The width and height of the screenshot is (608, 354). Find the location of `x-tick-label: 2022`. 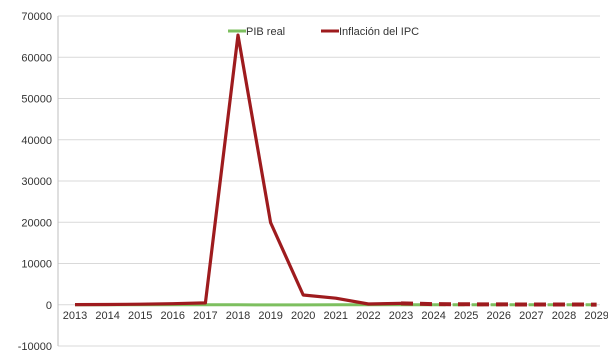

x-tick-label: 2022 is located at coordinates (368, 316).